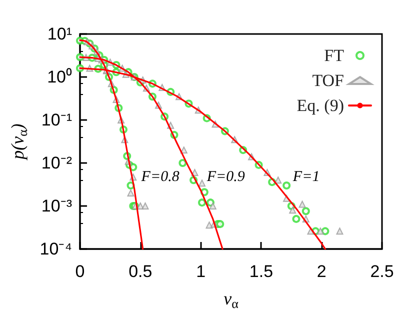 This screenshot has width=409, height=320. I want to click on x-tick-label: 0.5, so click(140, 271).